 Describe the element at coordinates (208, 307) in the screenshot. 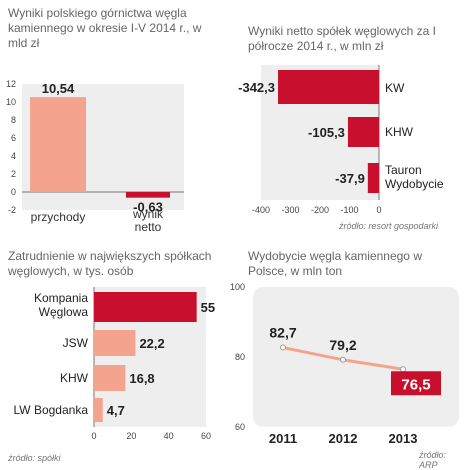

I see `data-label-0: 55` at that location.